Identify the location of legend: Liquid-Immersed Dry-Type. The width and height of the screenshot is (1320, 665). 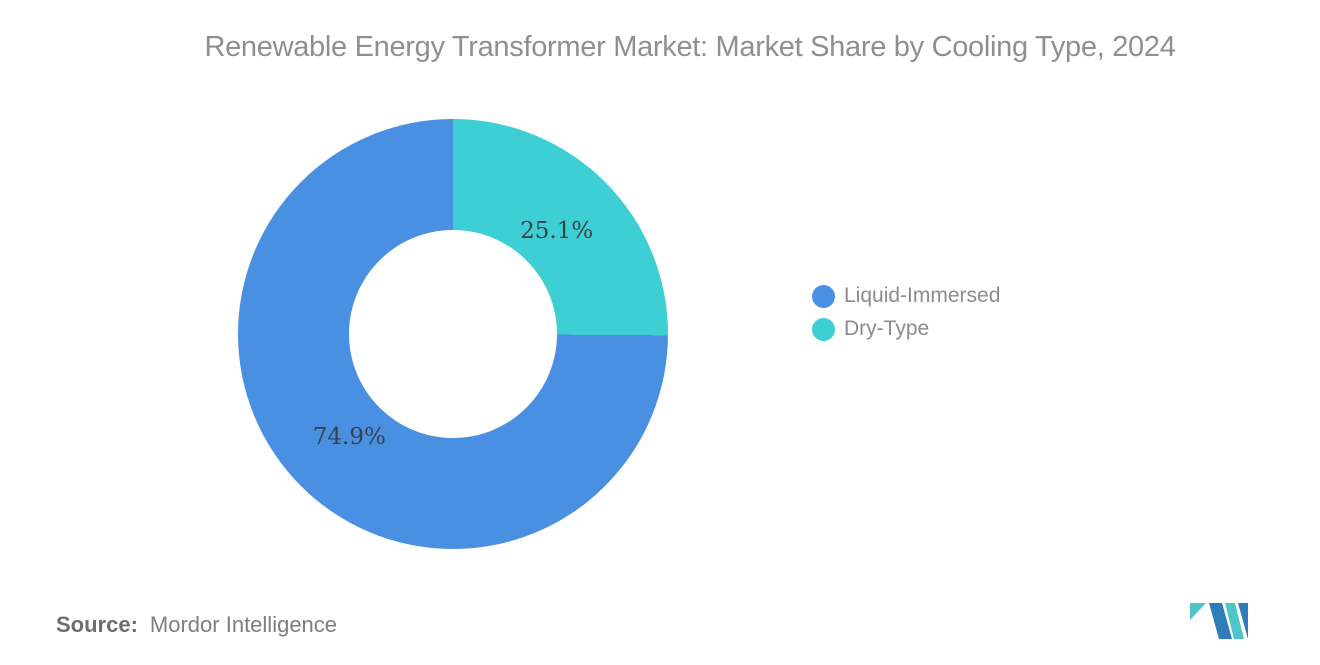
(906, 317).